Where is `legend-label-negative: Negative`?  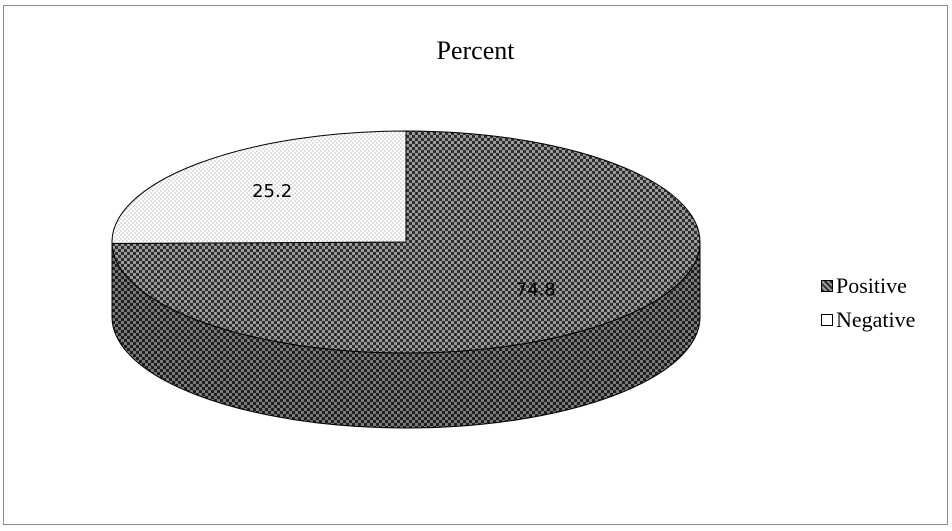
legend-label-negative: Negative is located at coordinates (876, 319).